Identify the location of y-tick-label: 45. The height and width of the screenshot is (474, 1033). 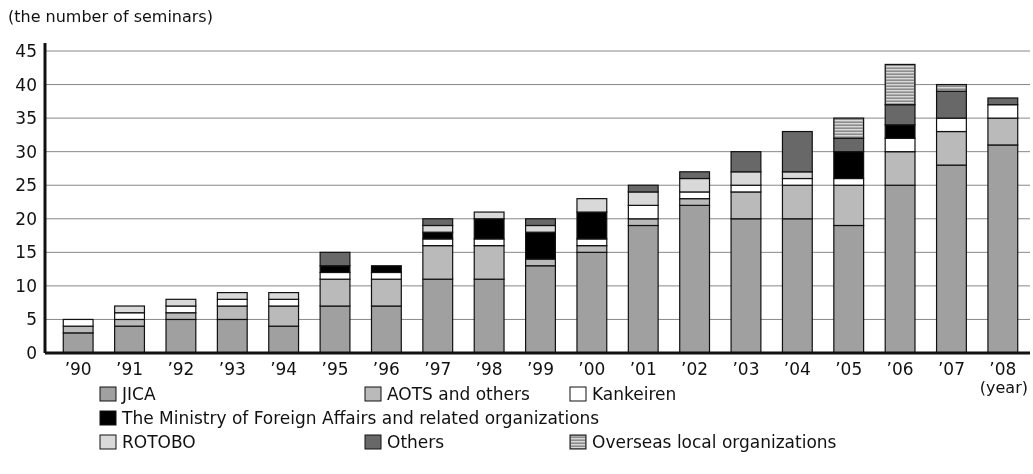
(26, 50).